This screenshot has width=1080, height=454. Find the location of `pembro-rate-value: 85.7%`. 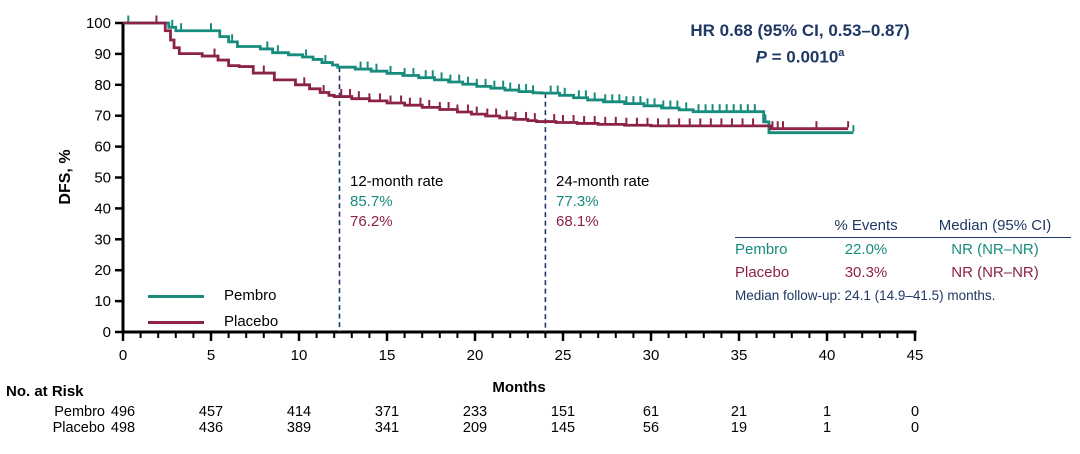

pembro-rate-value: 85.7% is located at coordinates (371, 201).